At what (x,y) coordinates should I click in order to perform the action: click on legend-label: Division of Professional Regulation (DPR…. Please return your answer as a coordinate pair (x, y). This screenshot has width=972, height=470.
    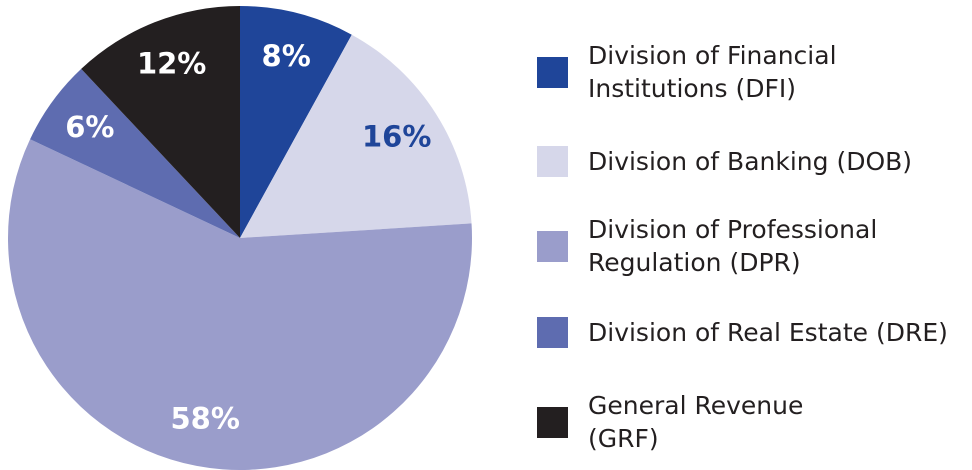
    Looking at the image, I should click on (733, 246).